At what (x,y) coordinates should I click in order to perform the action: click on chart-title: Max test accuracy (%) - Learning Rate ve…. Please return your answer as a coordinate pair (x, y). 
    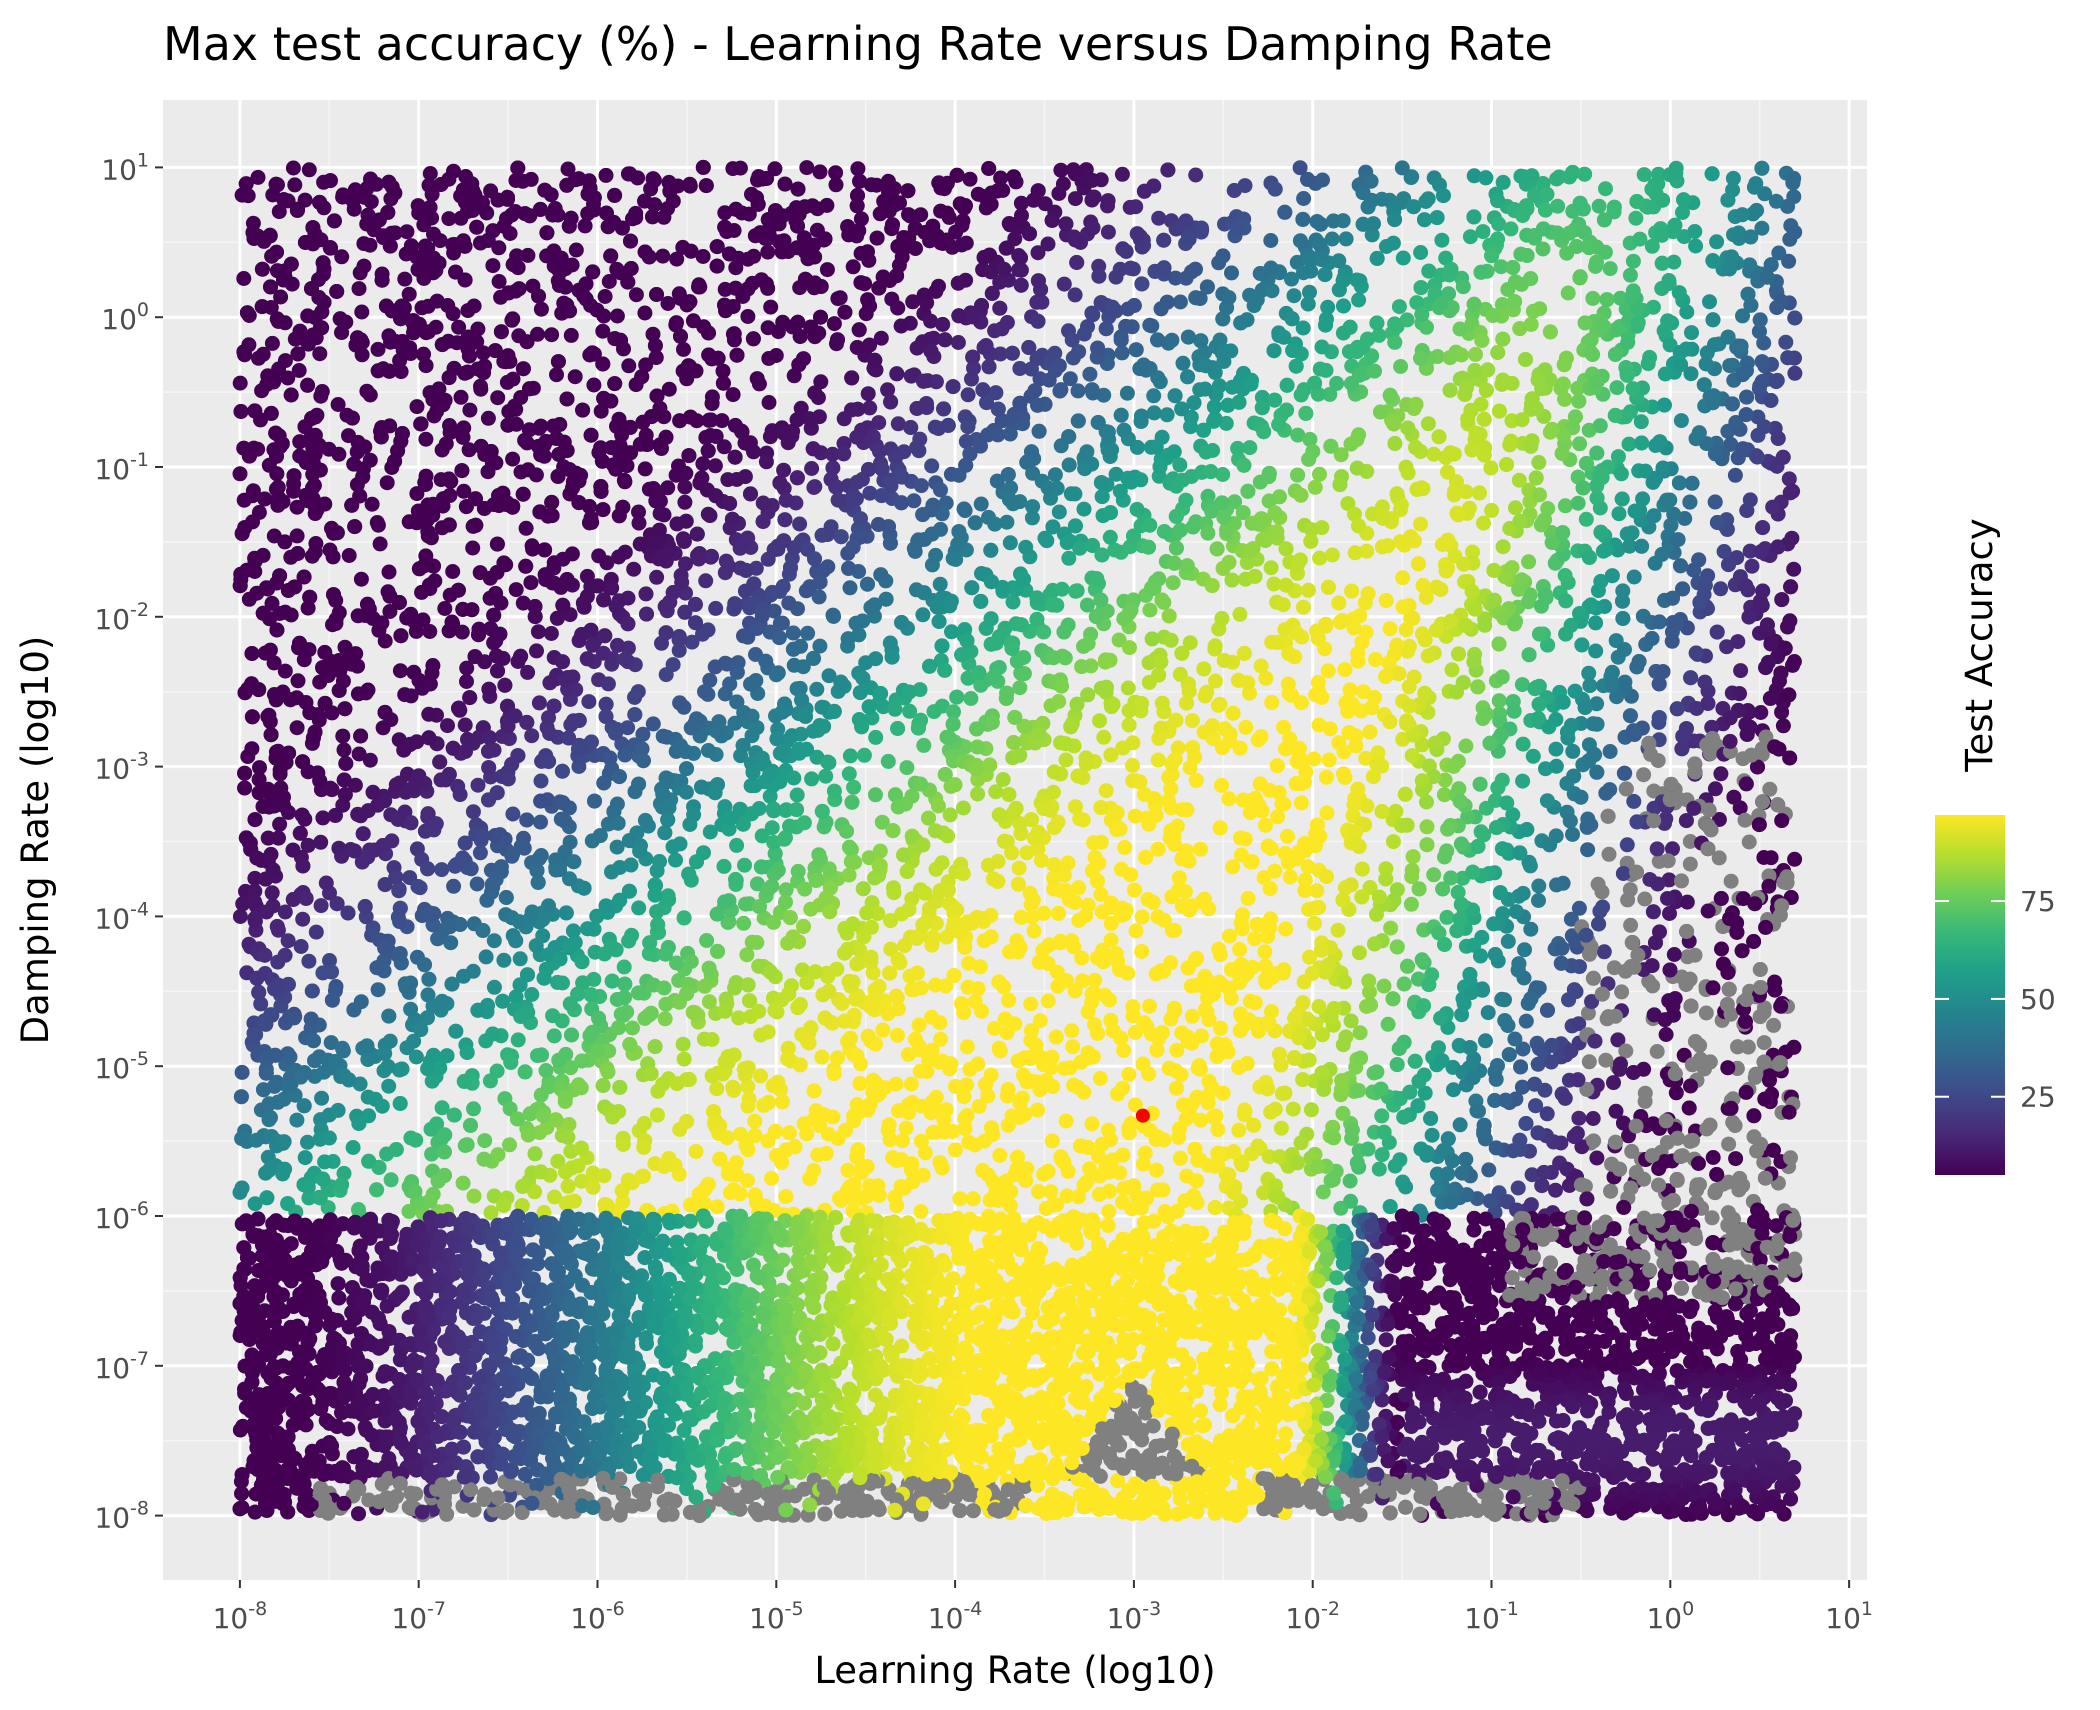
    Looking at the image, I should click on (858, 44).